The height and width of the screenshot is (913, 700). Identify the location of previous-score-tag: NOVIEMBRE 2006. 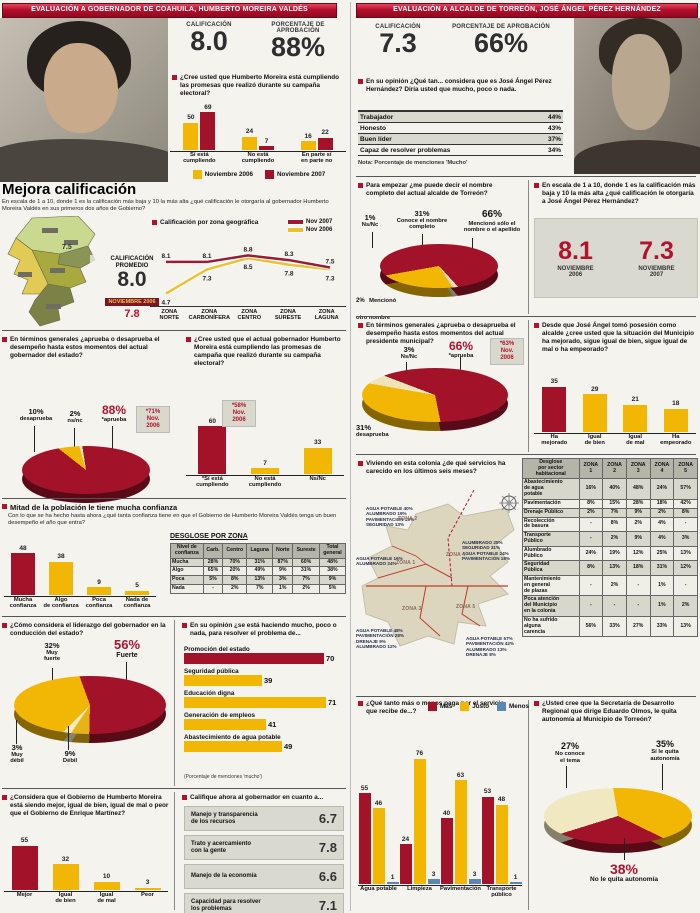
(132, 302).